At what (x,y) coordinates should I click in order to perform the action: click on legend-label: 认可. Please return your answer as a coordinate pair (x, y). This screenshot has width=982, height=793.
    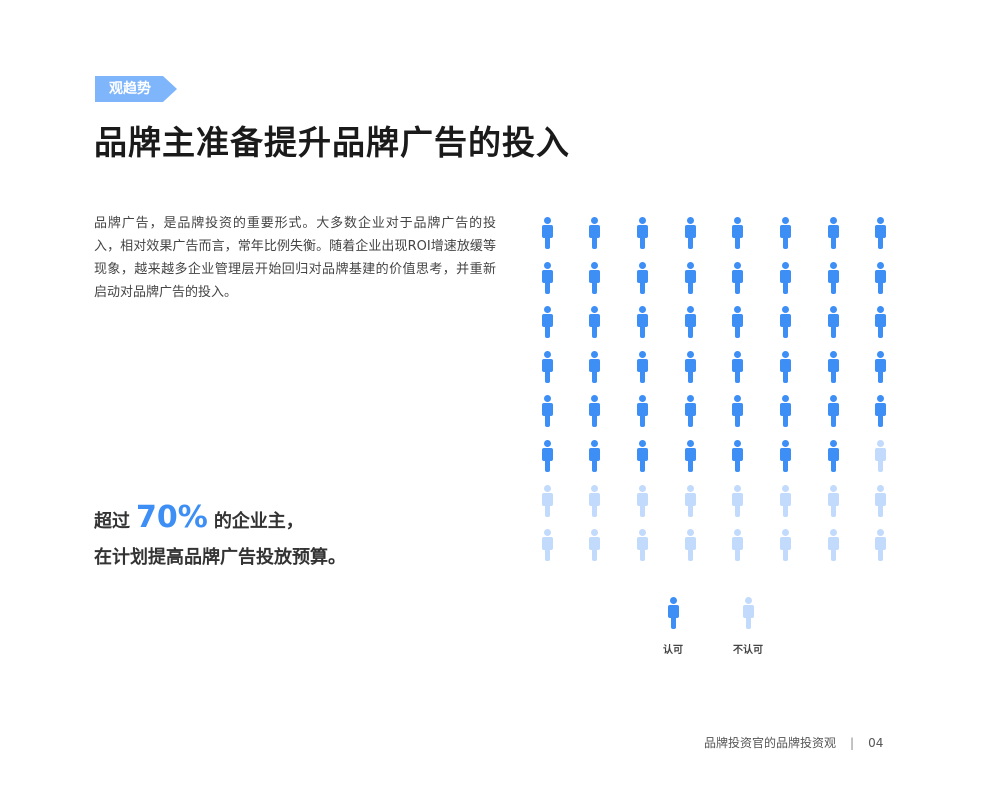
    Looking at the image, I should click on (673, 650).